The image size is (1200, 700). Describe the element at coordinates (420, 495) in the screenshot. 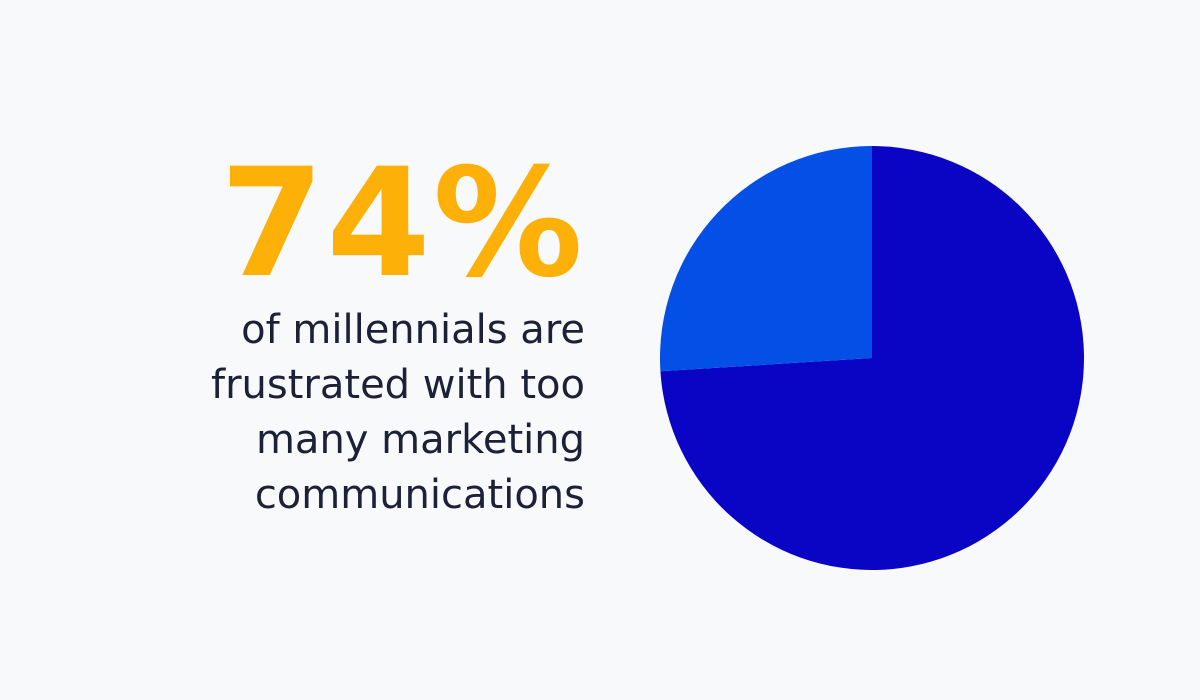

I see `description-line: communications` at that location.